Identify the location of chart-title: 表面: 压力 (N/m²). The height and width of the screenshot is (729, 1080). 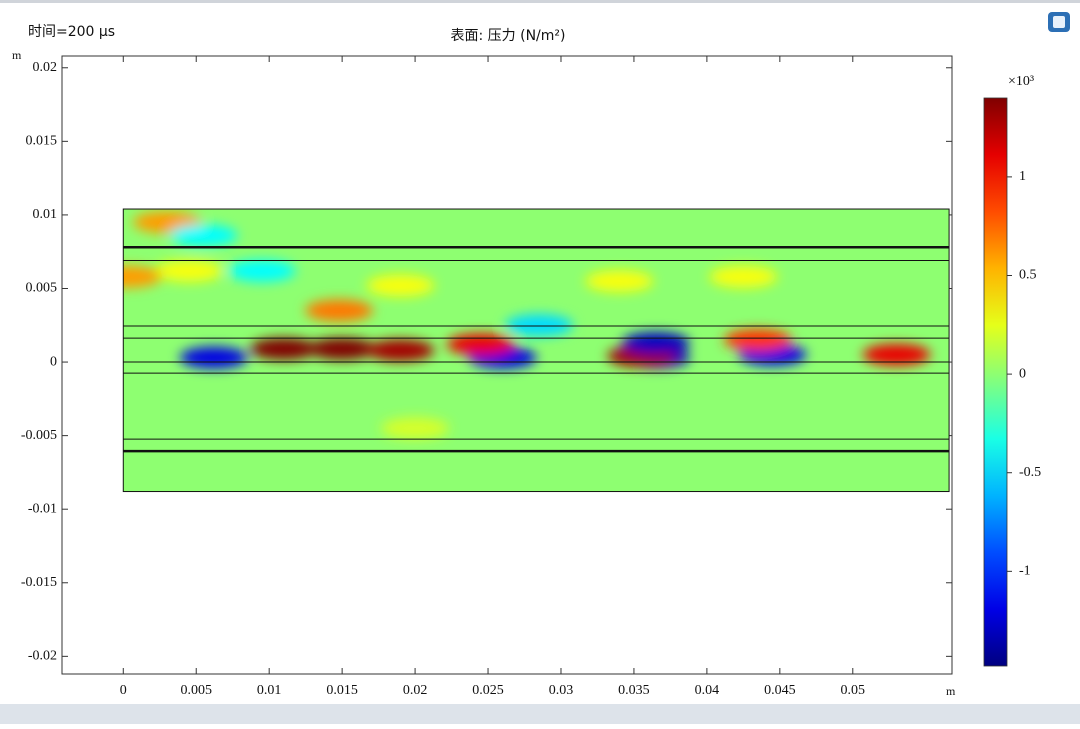
(508, 36).